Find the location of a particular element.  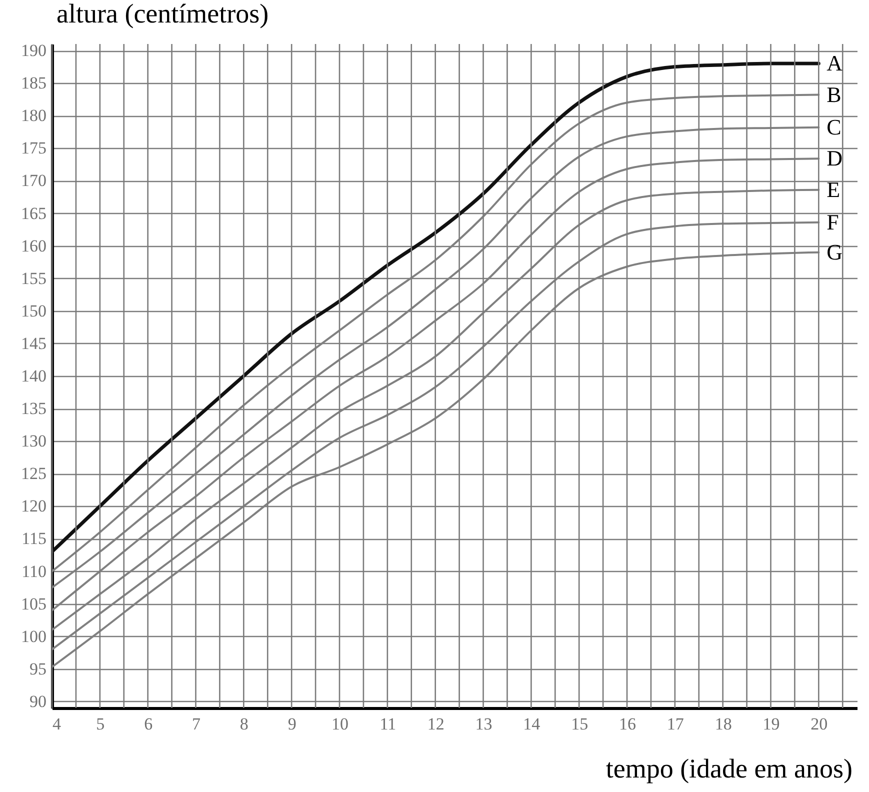

y-tick-label: 170 is located at coordinates (33, 180).